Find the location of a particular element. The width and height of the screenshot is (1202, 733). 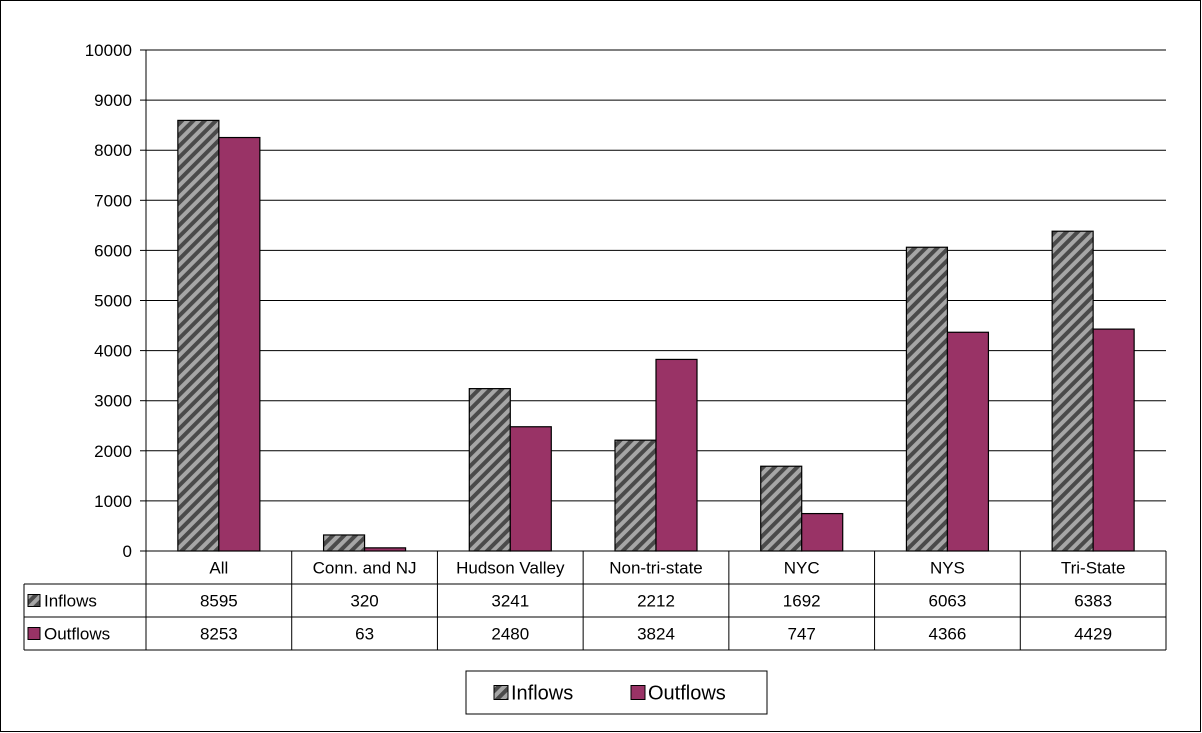

data-label: 4429 is located at coordinates (1093, 634).